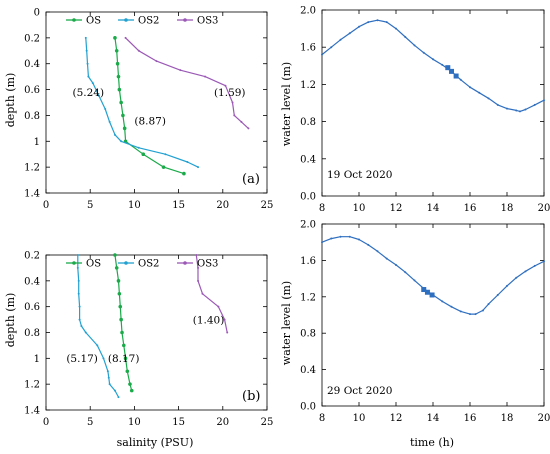 Image resolution: width=550 pixels, height=454 pixels. Describe the element at coordinates (90, 422) in the screenshot. I see `x-tick-label-2-1: 5` at that location.